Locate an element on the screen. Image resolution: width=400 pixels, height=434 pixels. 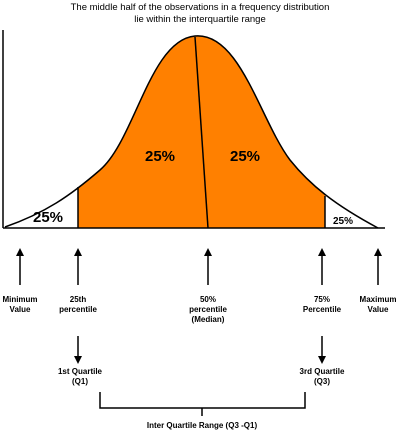
label-line: 25th is located at coordinates (78, 299).